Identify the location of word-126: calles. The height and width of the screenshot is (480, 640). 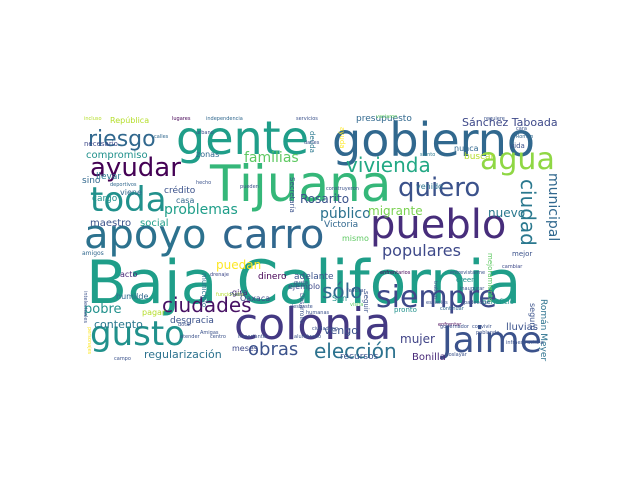
(161, 137).